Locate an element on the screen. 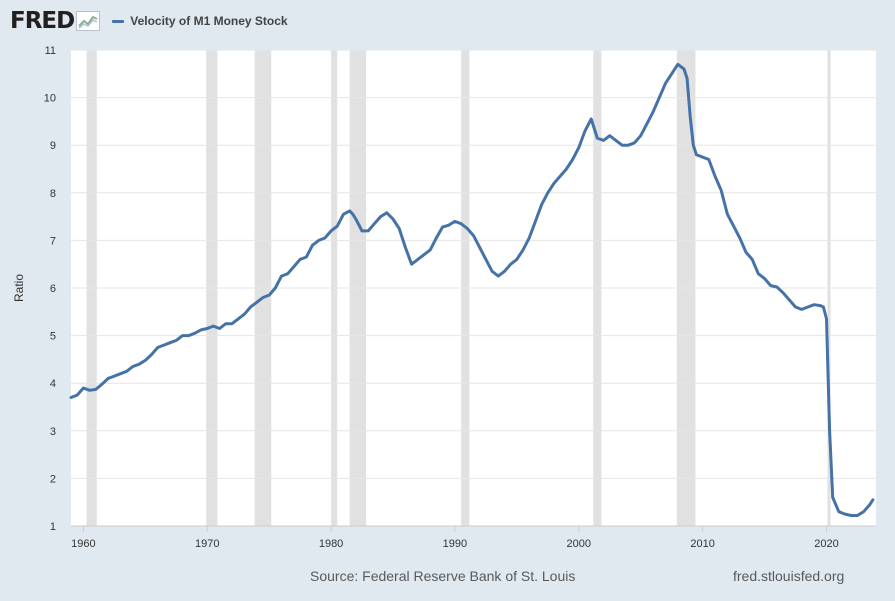 Image resolution: width=895 pixels, height=601 pixels. x-tick-label: 1980 is located at coordinates (331, 544).